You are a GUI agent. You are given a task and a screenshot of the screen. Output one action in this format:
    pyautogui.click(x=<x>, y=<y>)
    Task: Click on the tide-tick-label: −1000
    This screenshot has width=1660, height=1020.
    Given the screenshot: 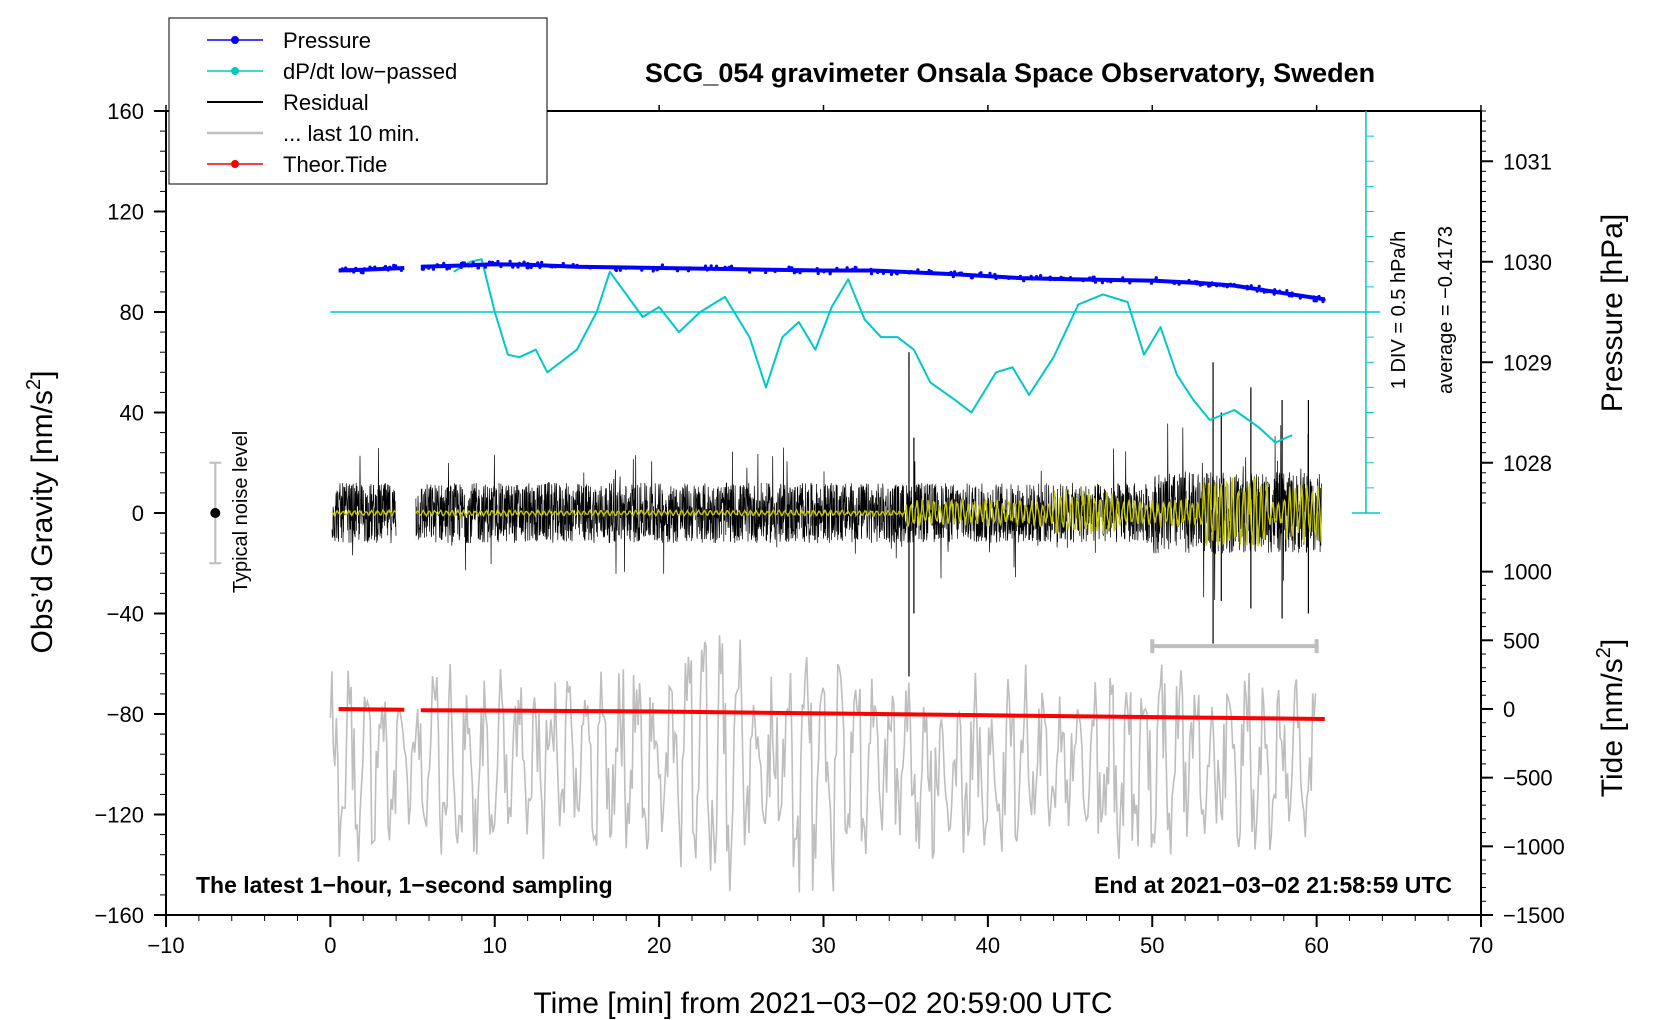 What is the action you would take?
    pyautogui.click(x=1534, y=846)
    